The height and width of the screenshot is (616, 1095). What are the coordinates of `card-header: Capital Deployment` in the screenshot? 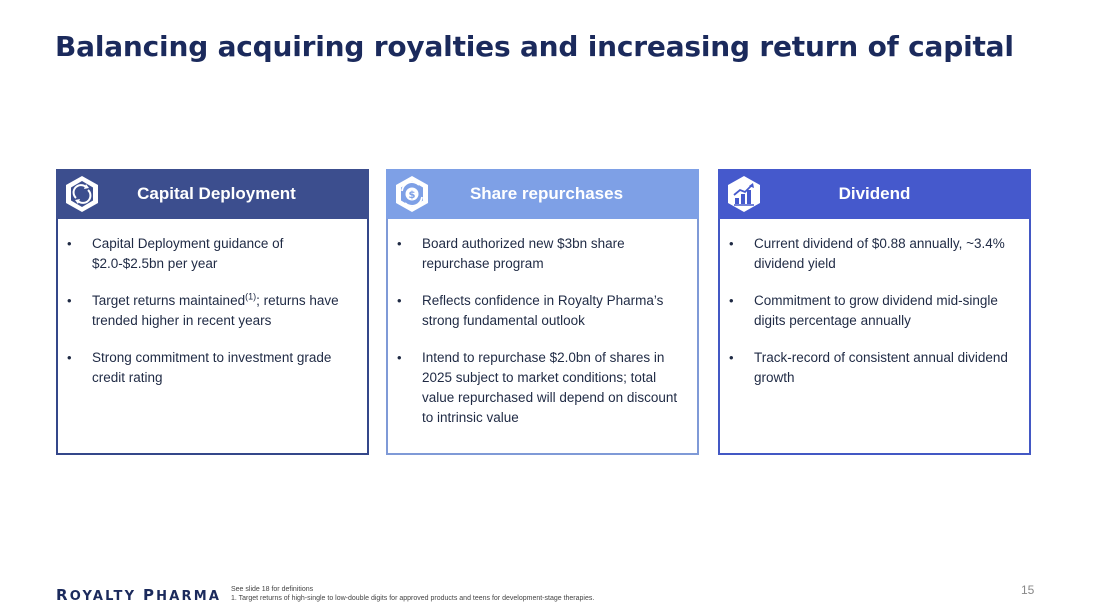 It's located at (212, 194).